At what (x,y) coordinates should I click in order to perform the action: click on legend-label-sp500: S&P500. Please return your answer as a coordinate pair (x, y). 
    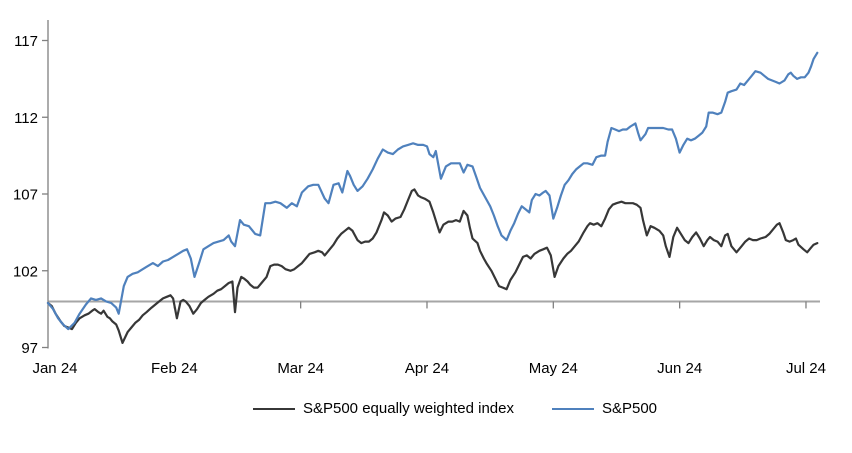
    Looking at the image, I should click on (629, 408).